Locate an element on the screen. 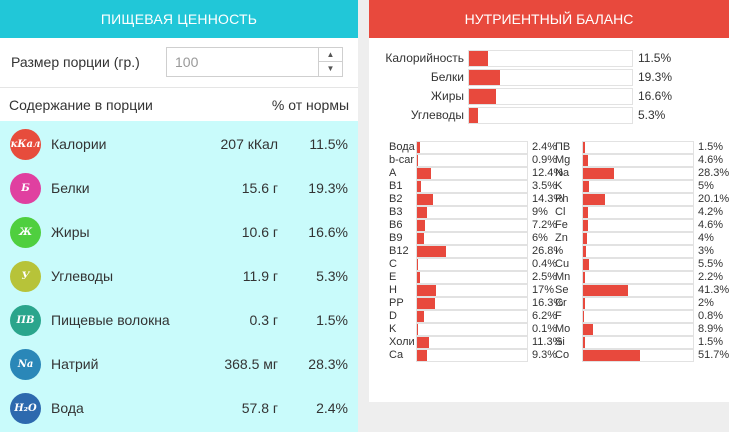  portion-size-input: 100 ▲ ▼ is located at coordinates (254, 62).